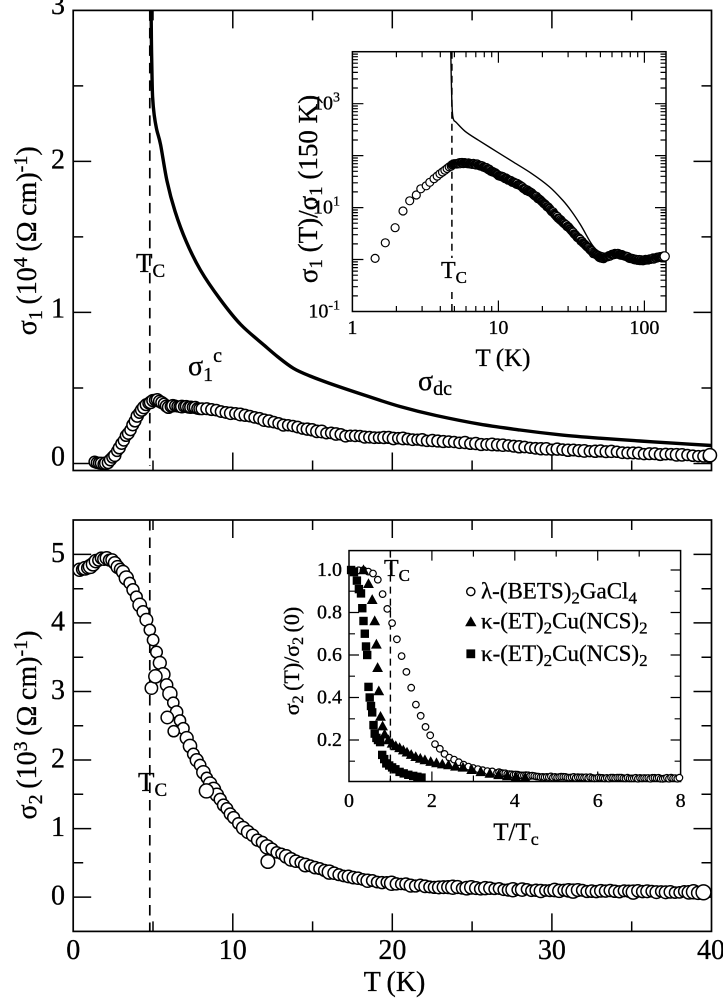  I want to click on svg-text: σ2 (103 (Ω cm)-1), so click(28, 725).